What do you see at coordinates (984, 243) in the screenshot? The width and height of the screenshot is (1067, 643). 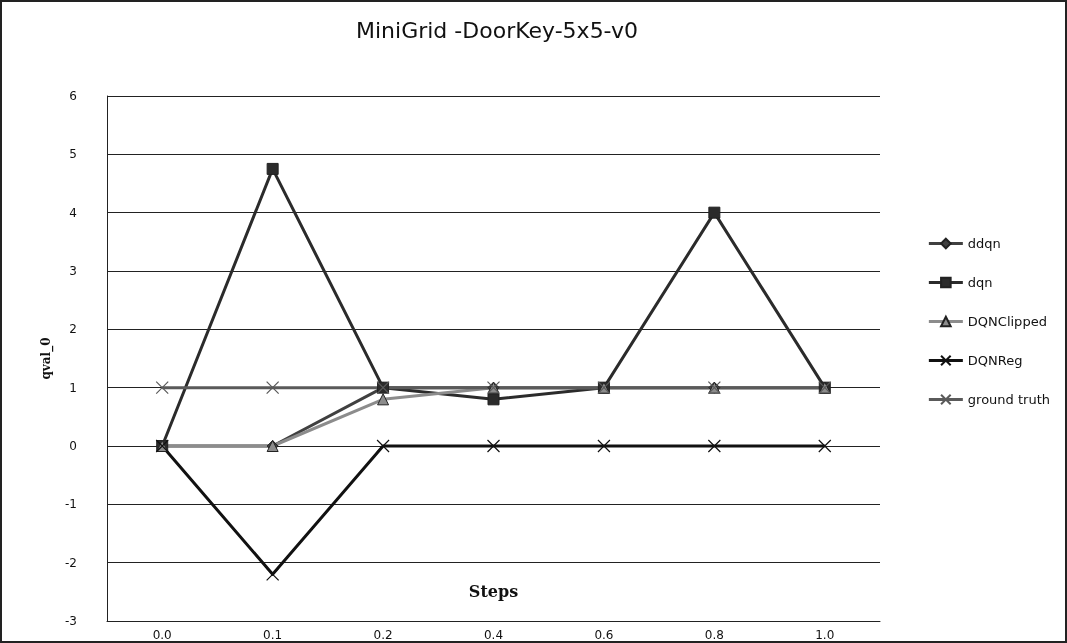 I see `legend-label: ddqn` at bounding box center [984, 243].